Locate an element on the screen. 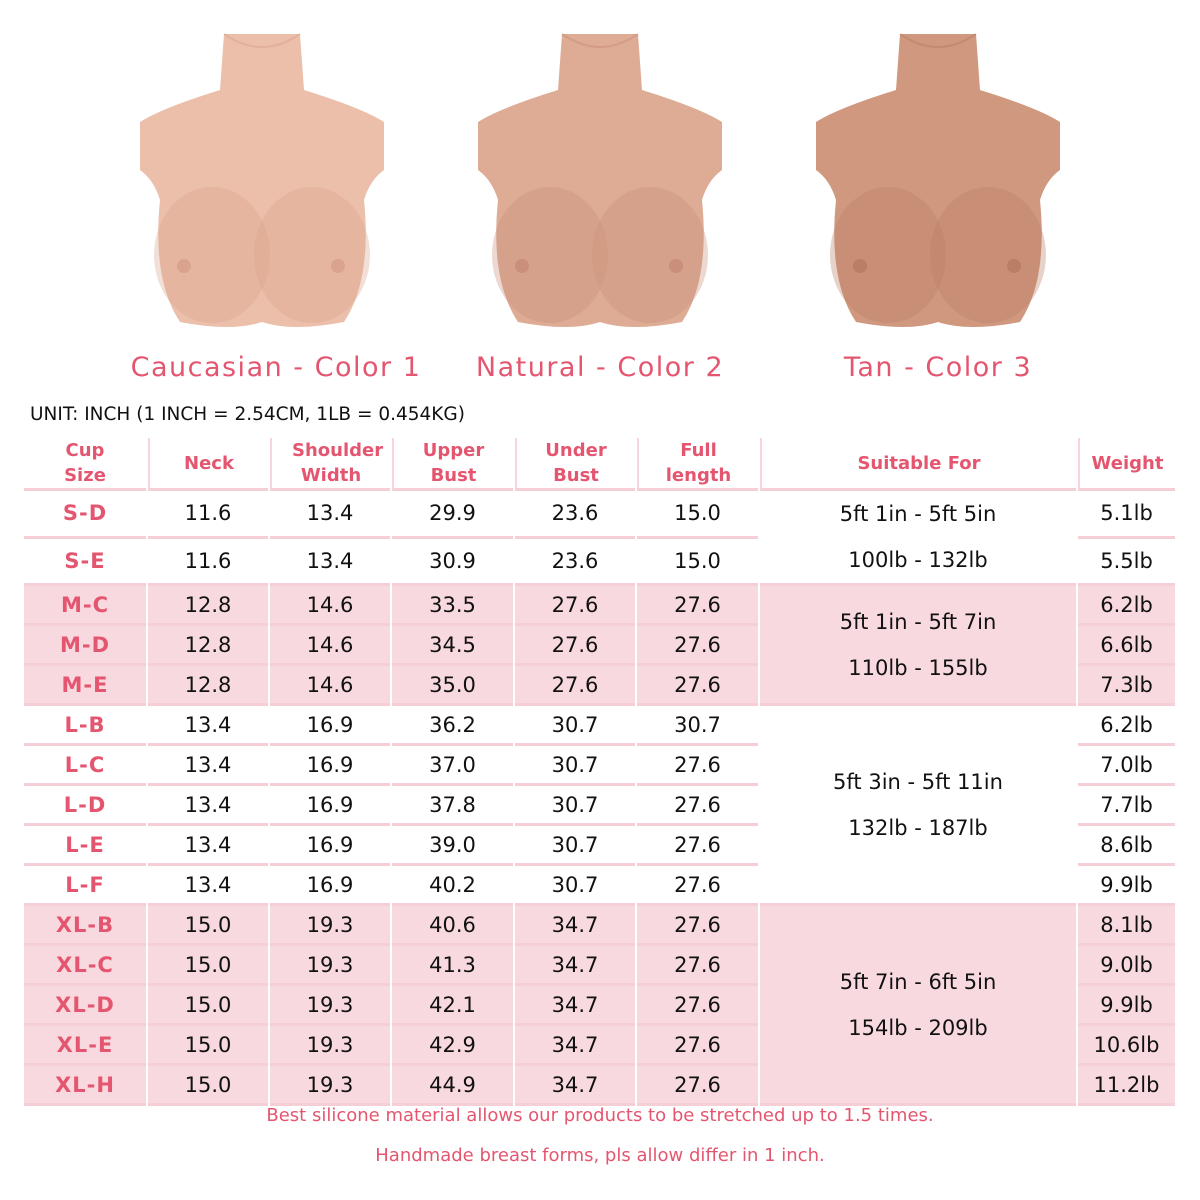 The image size is (1200, 1200). measurement-cell: 40.6 is located at coordinates (452, 926).